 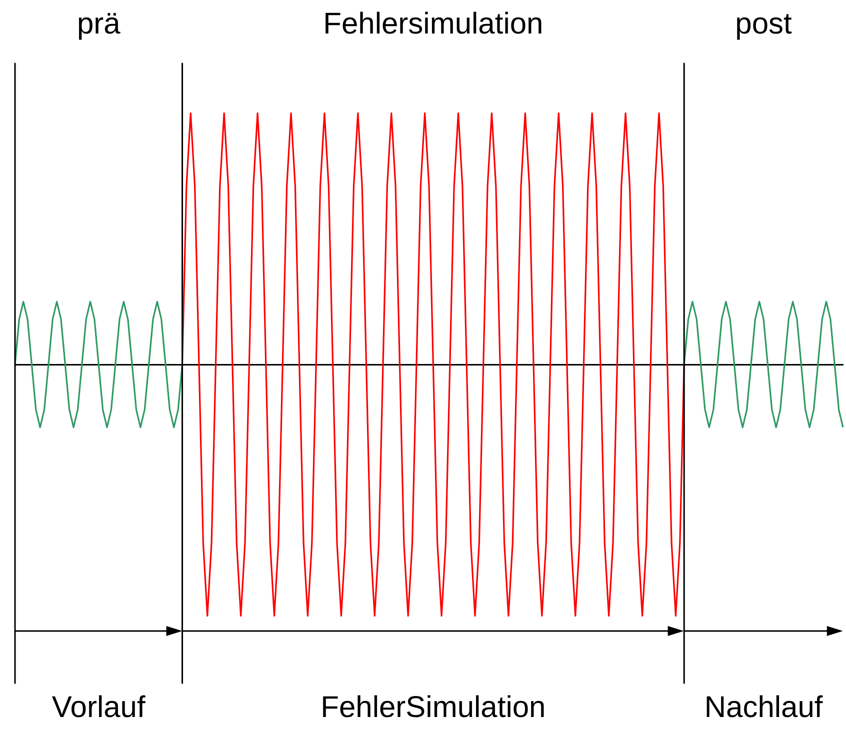 What do you see at coordinates (433, 23) in the screenshot?
I see `text: Fehlersimulation` at bounding box center [433, 23].